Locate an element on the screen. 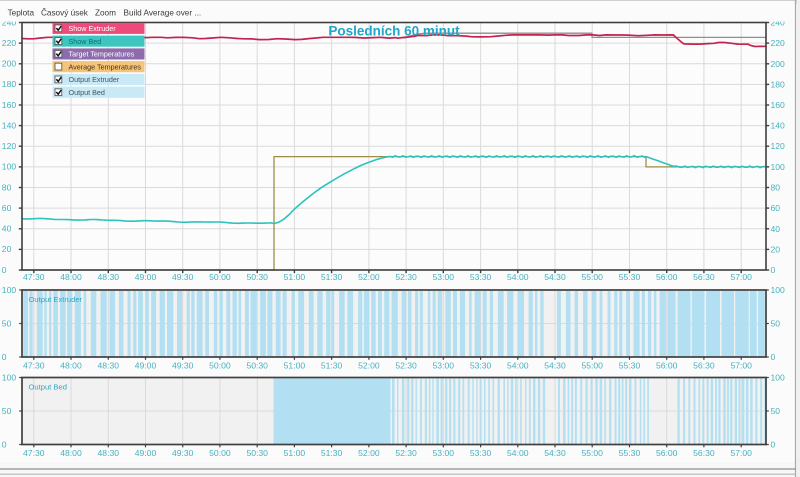  svg-text: Posledních 60 minut is located at coordinates (394, 31).